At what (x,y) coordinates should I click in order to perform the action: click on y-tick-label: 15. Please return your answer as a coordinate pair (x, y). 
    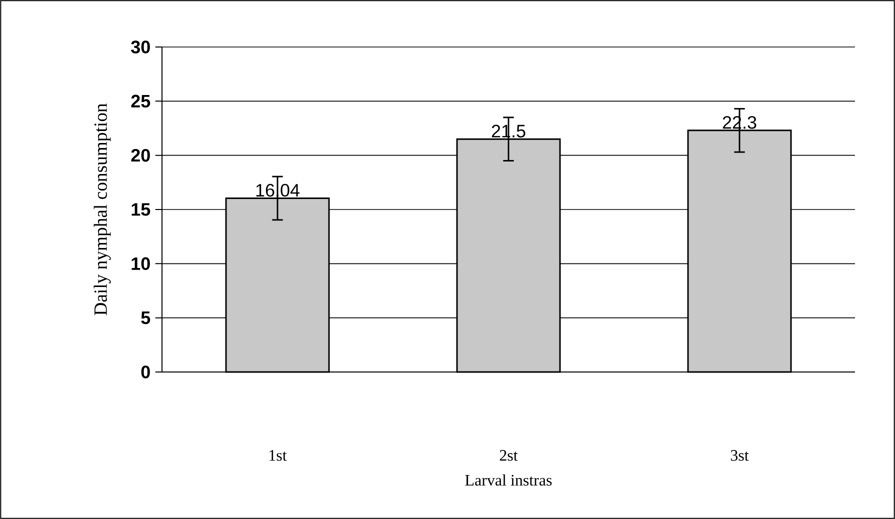
    Looking at the image, I should click on (141, 209).